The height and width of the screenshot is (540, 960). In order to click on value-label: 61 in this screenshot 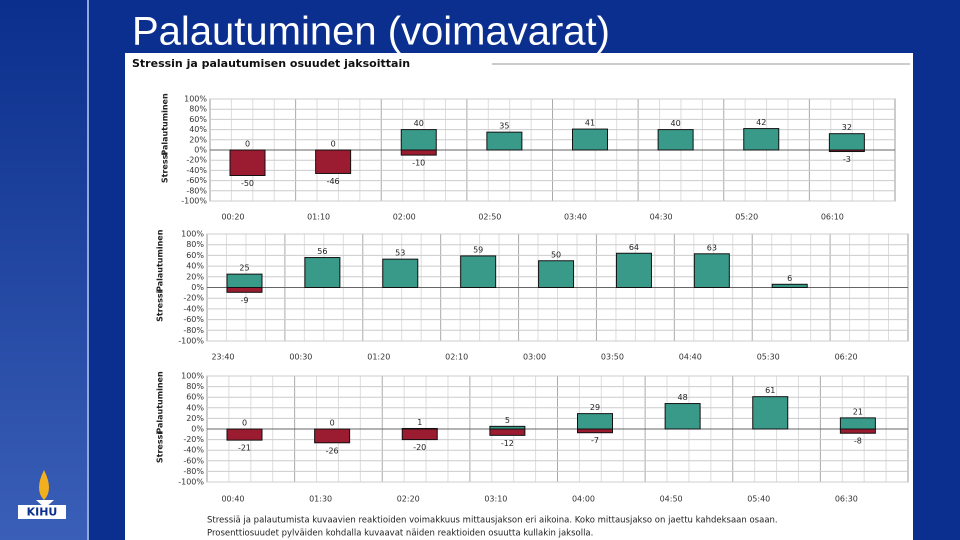, I will do `click(770, 390)`.